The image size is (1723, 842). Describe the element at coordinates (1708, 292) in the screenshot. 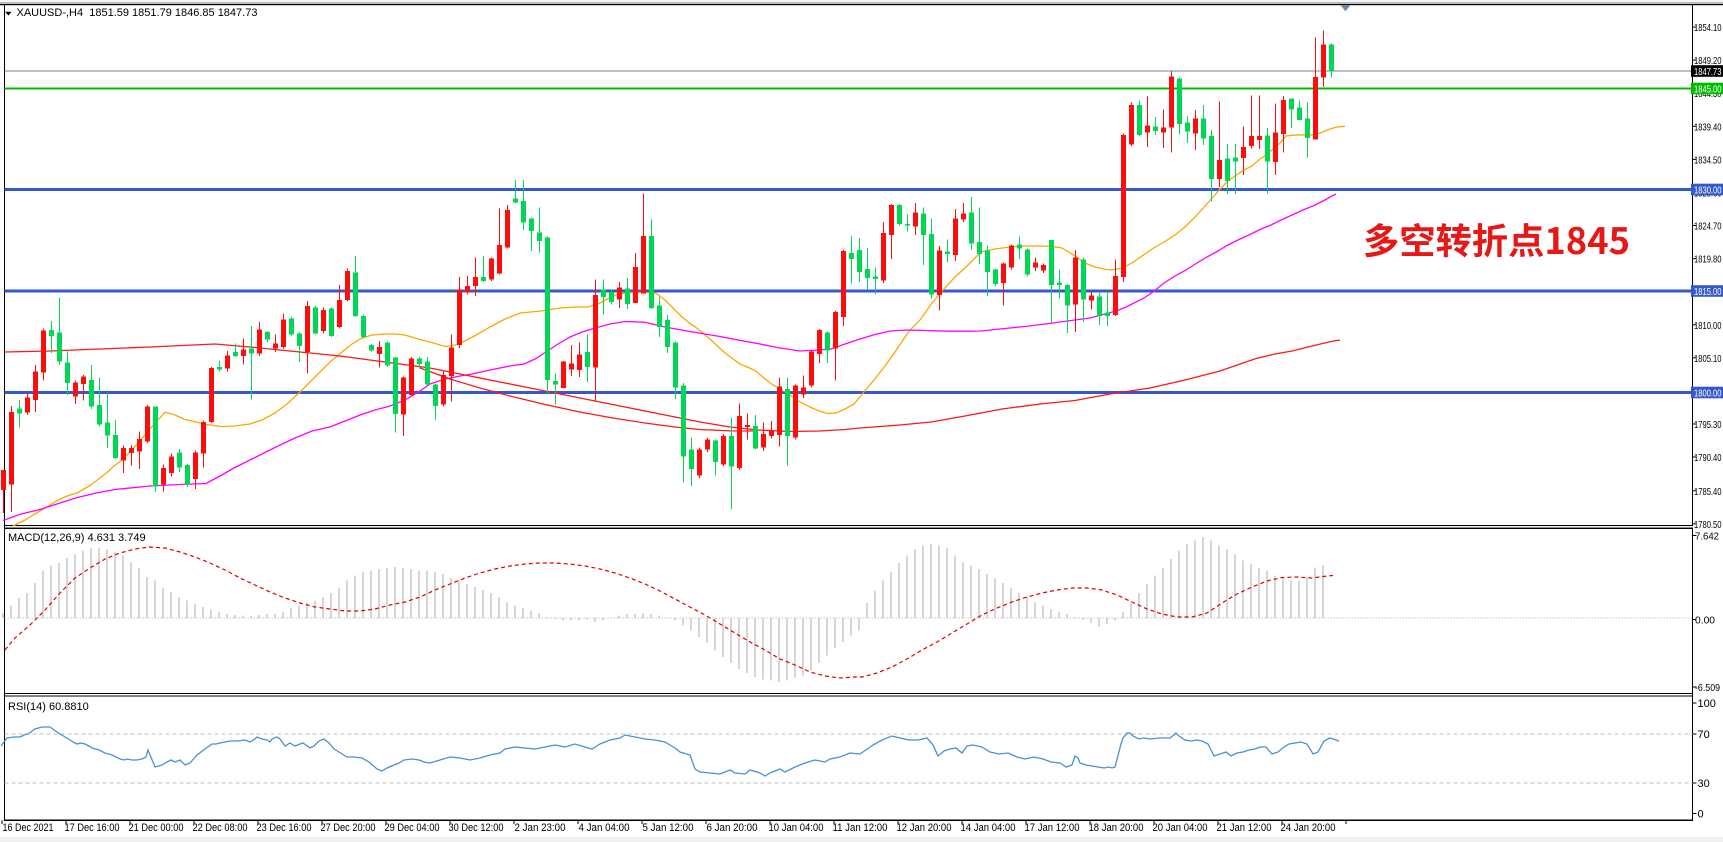

I see `svg-text: 1815.00` at that location.